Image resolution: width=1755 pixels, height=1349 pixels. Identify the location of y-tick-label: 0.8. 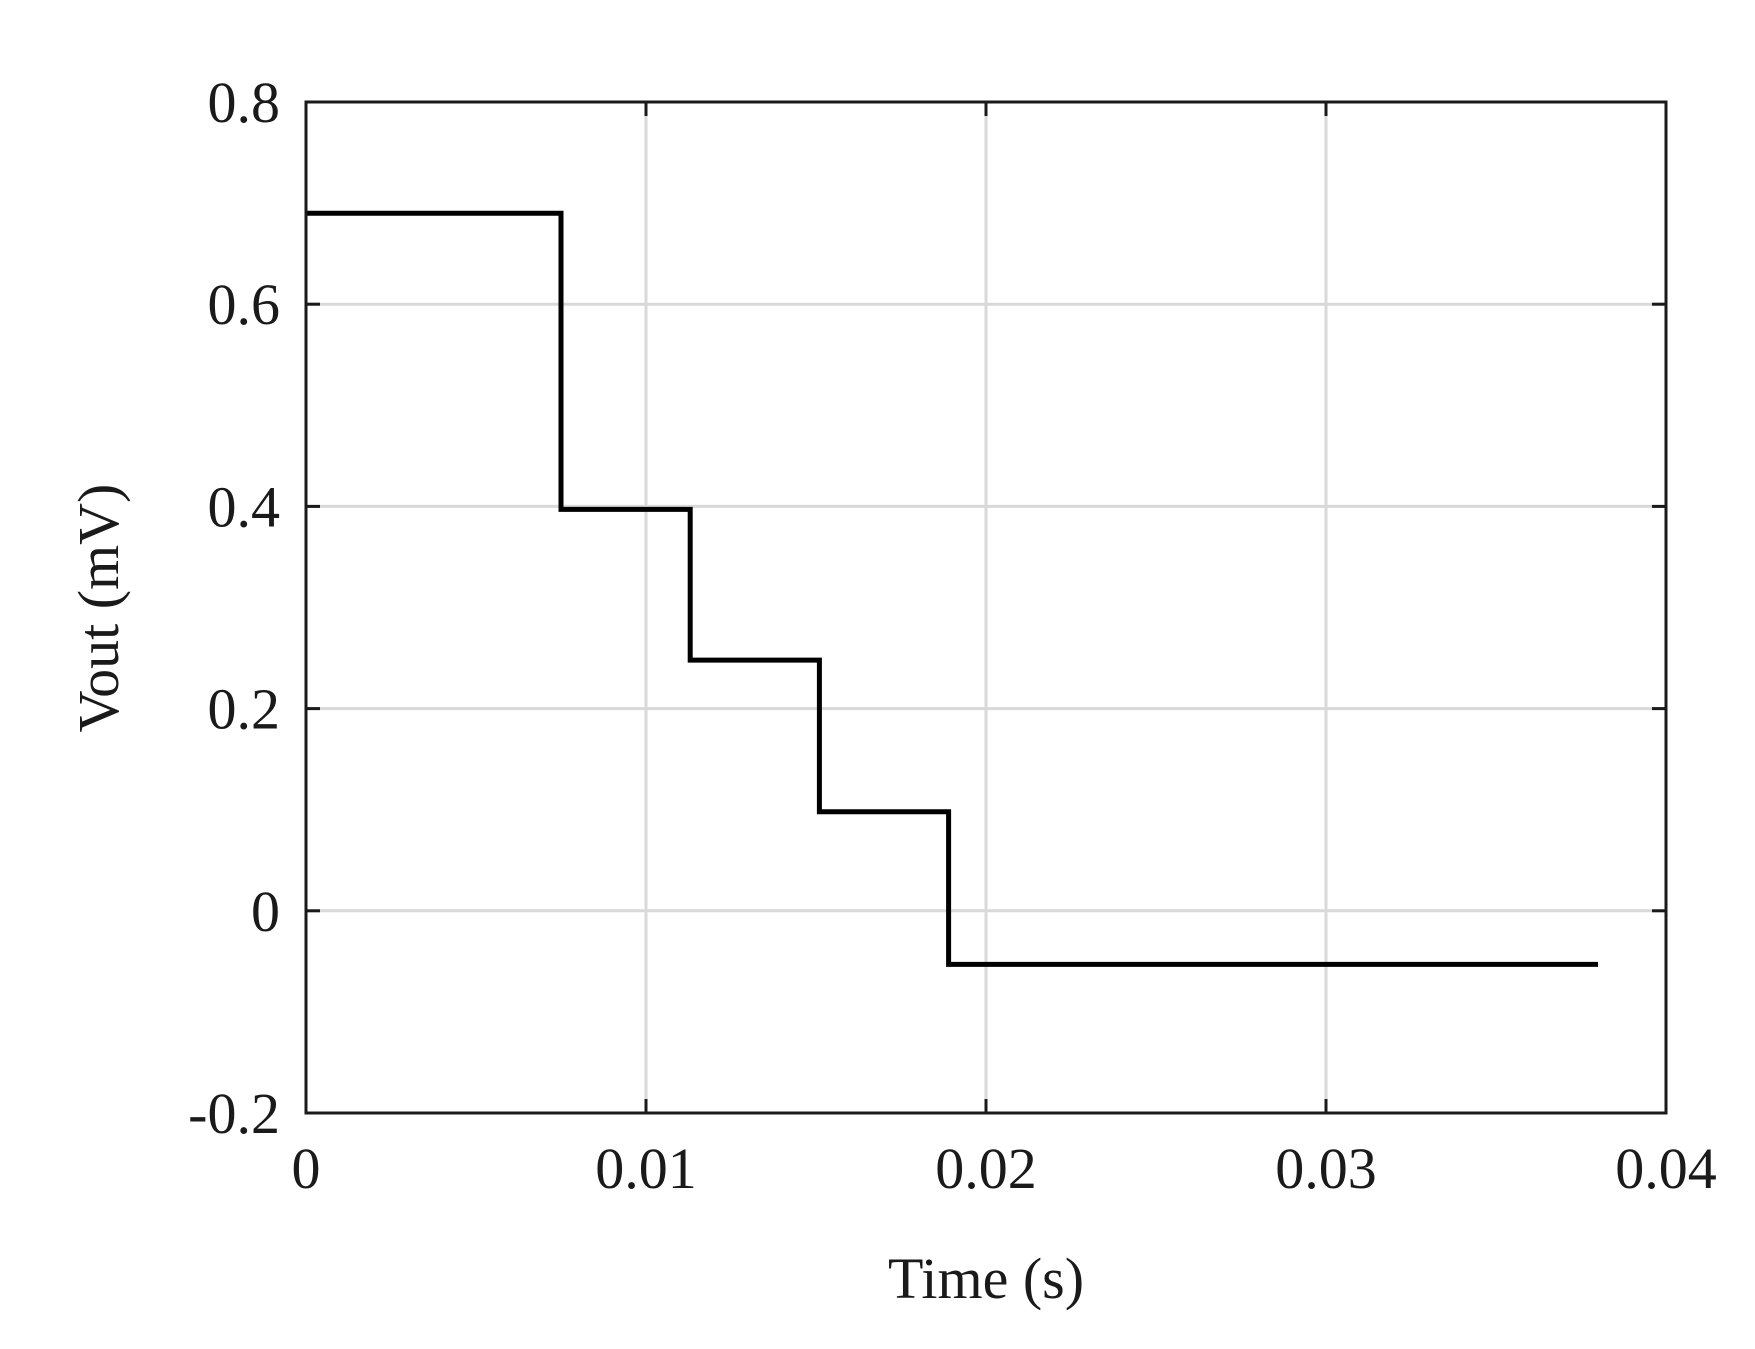
(244, 102).